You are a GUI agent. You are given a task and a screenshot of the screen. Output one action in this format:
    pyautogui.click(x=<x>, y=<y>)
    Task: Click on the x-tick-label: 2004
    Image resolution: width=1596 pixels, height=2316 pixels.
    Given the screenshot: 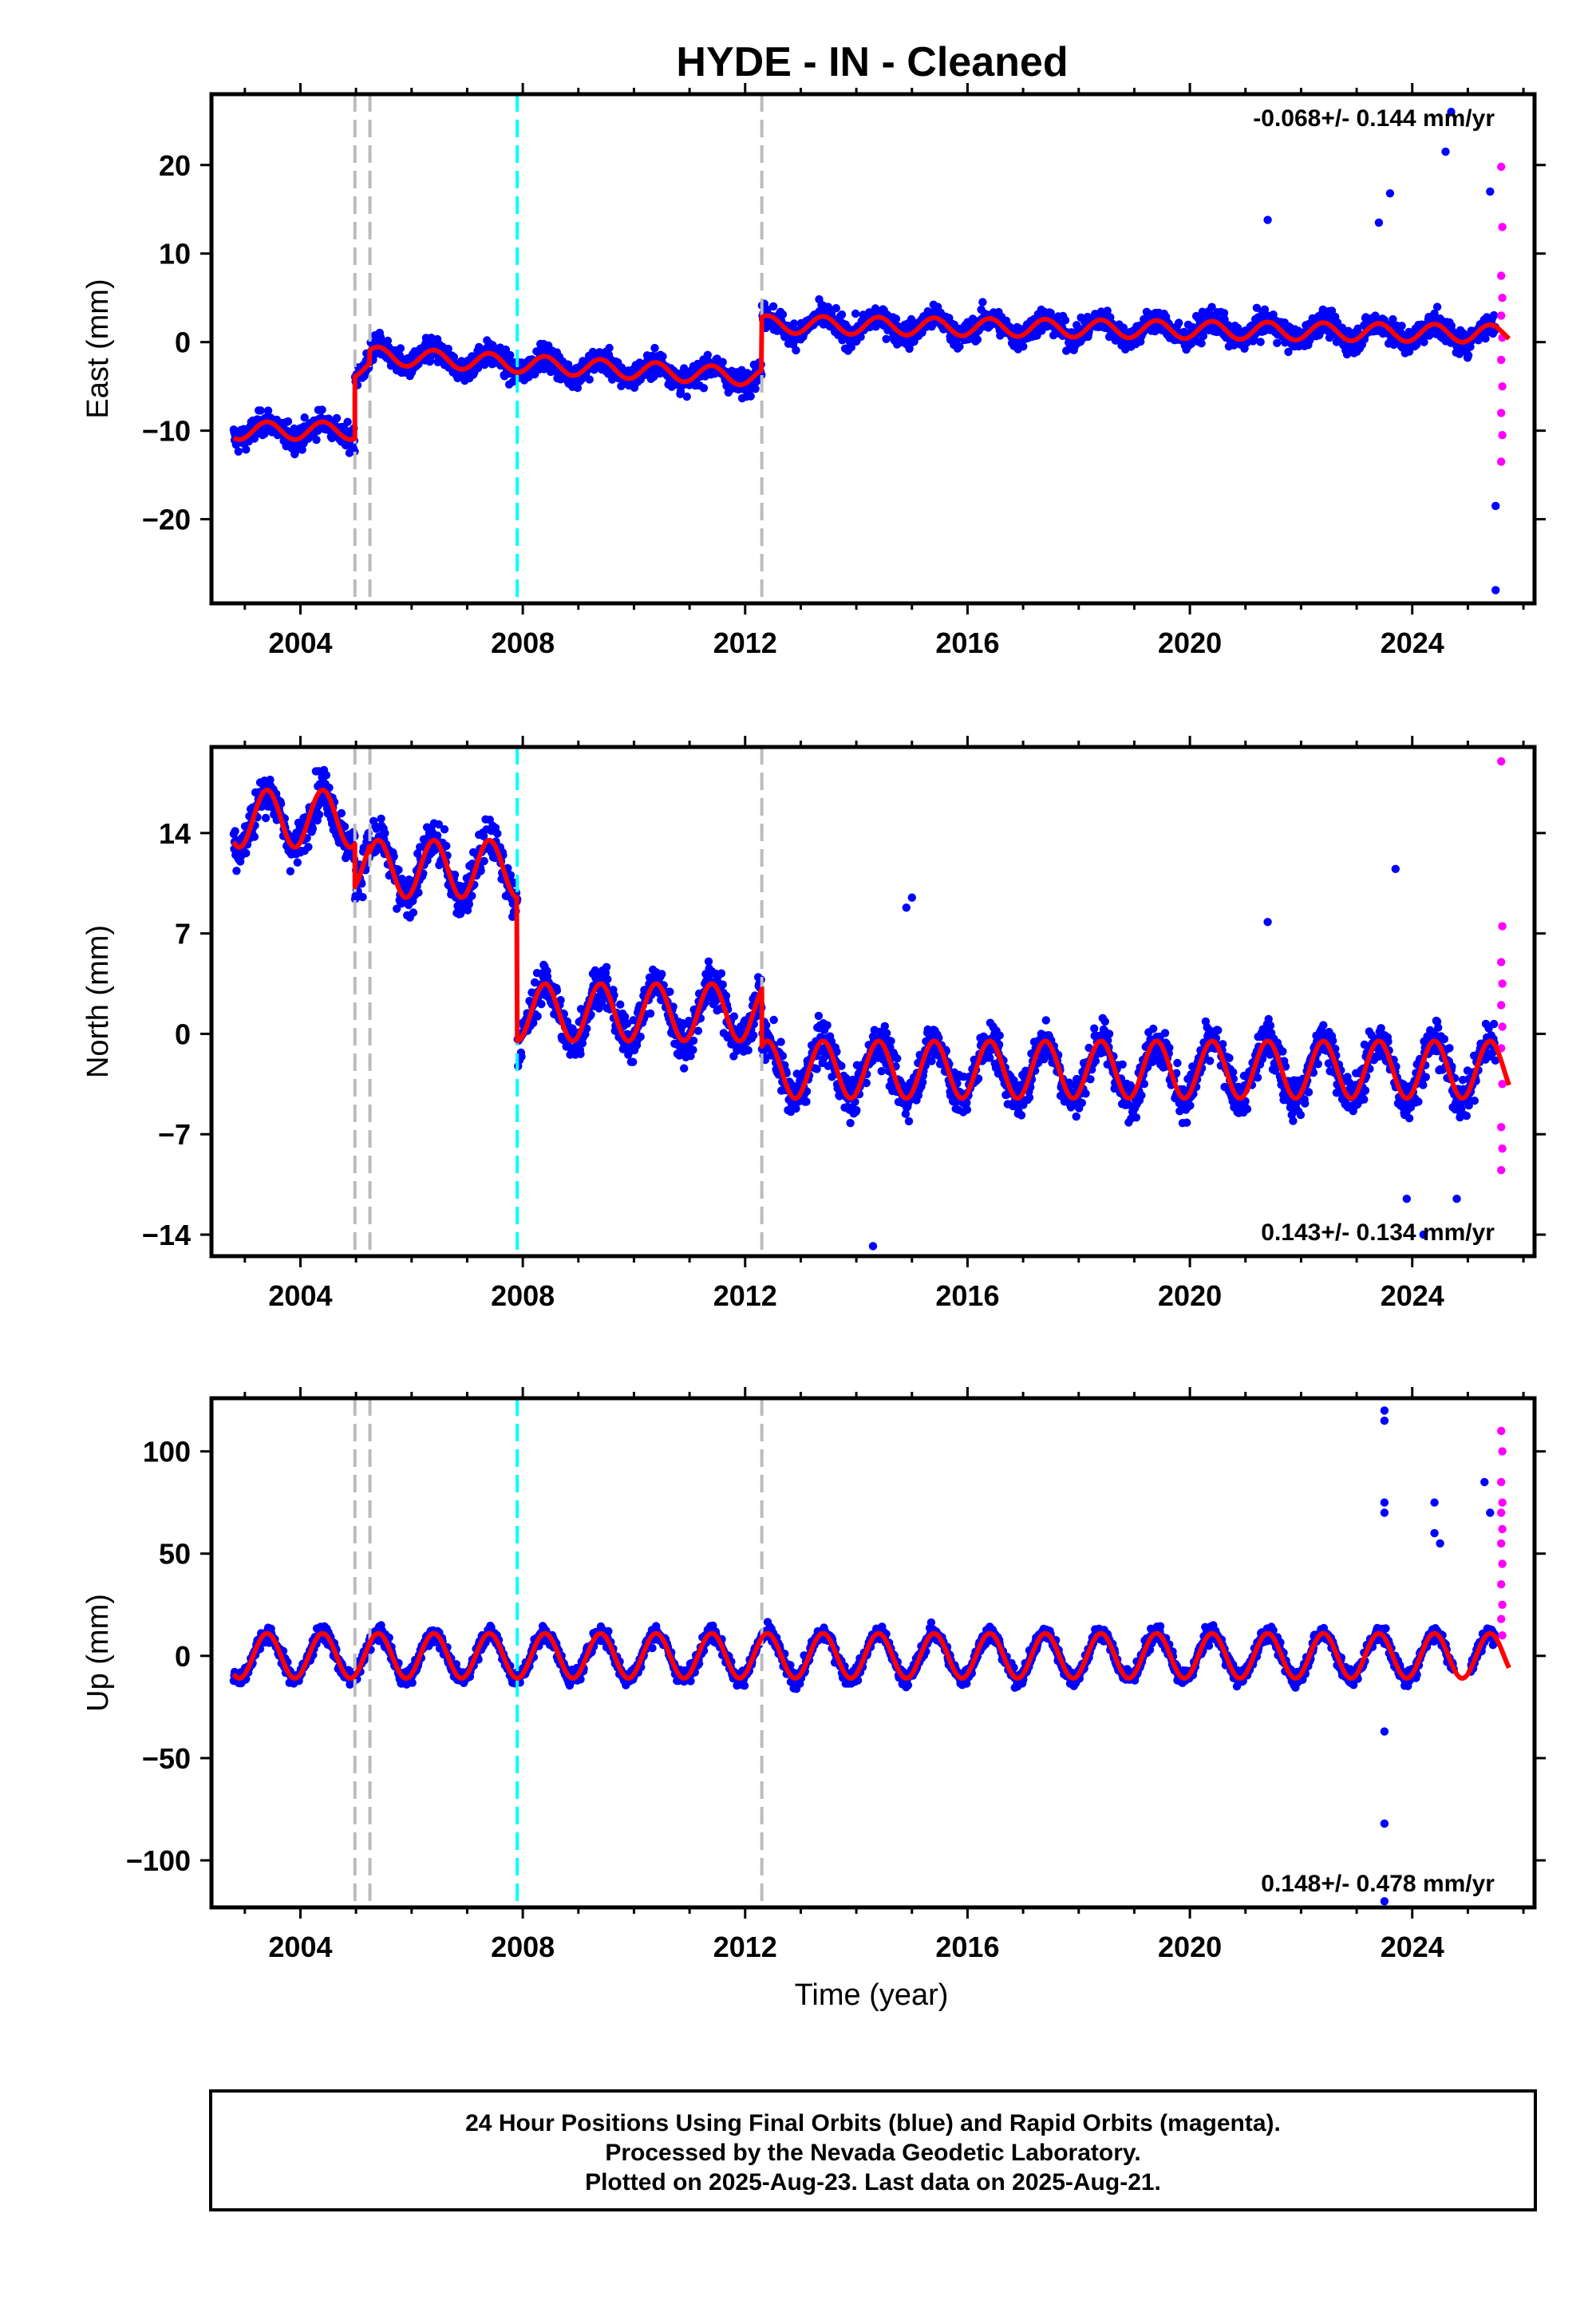 What is the action you would take?
    pyautogui.click(x=300, y=642)
    